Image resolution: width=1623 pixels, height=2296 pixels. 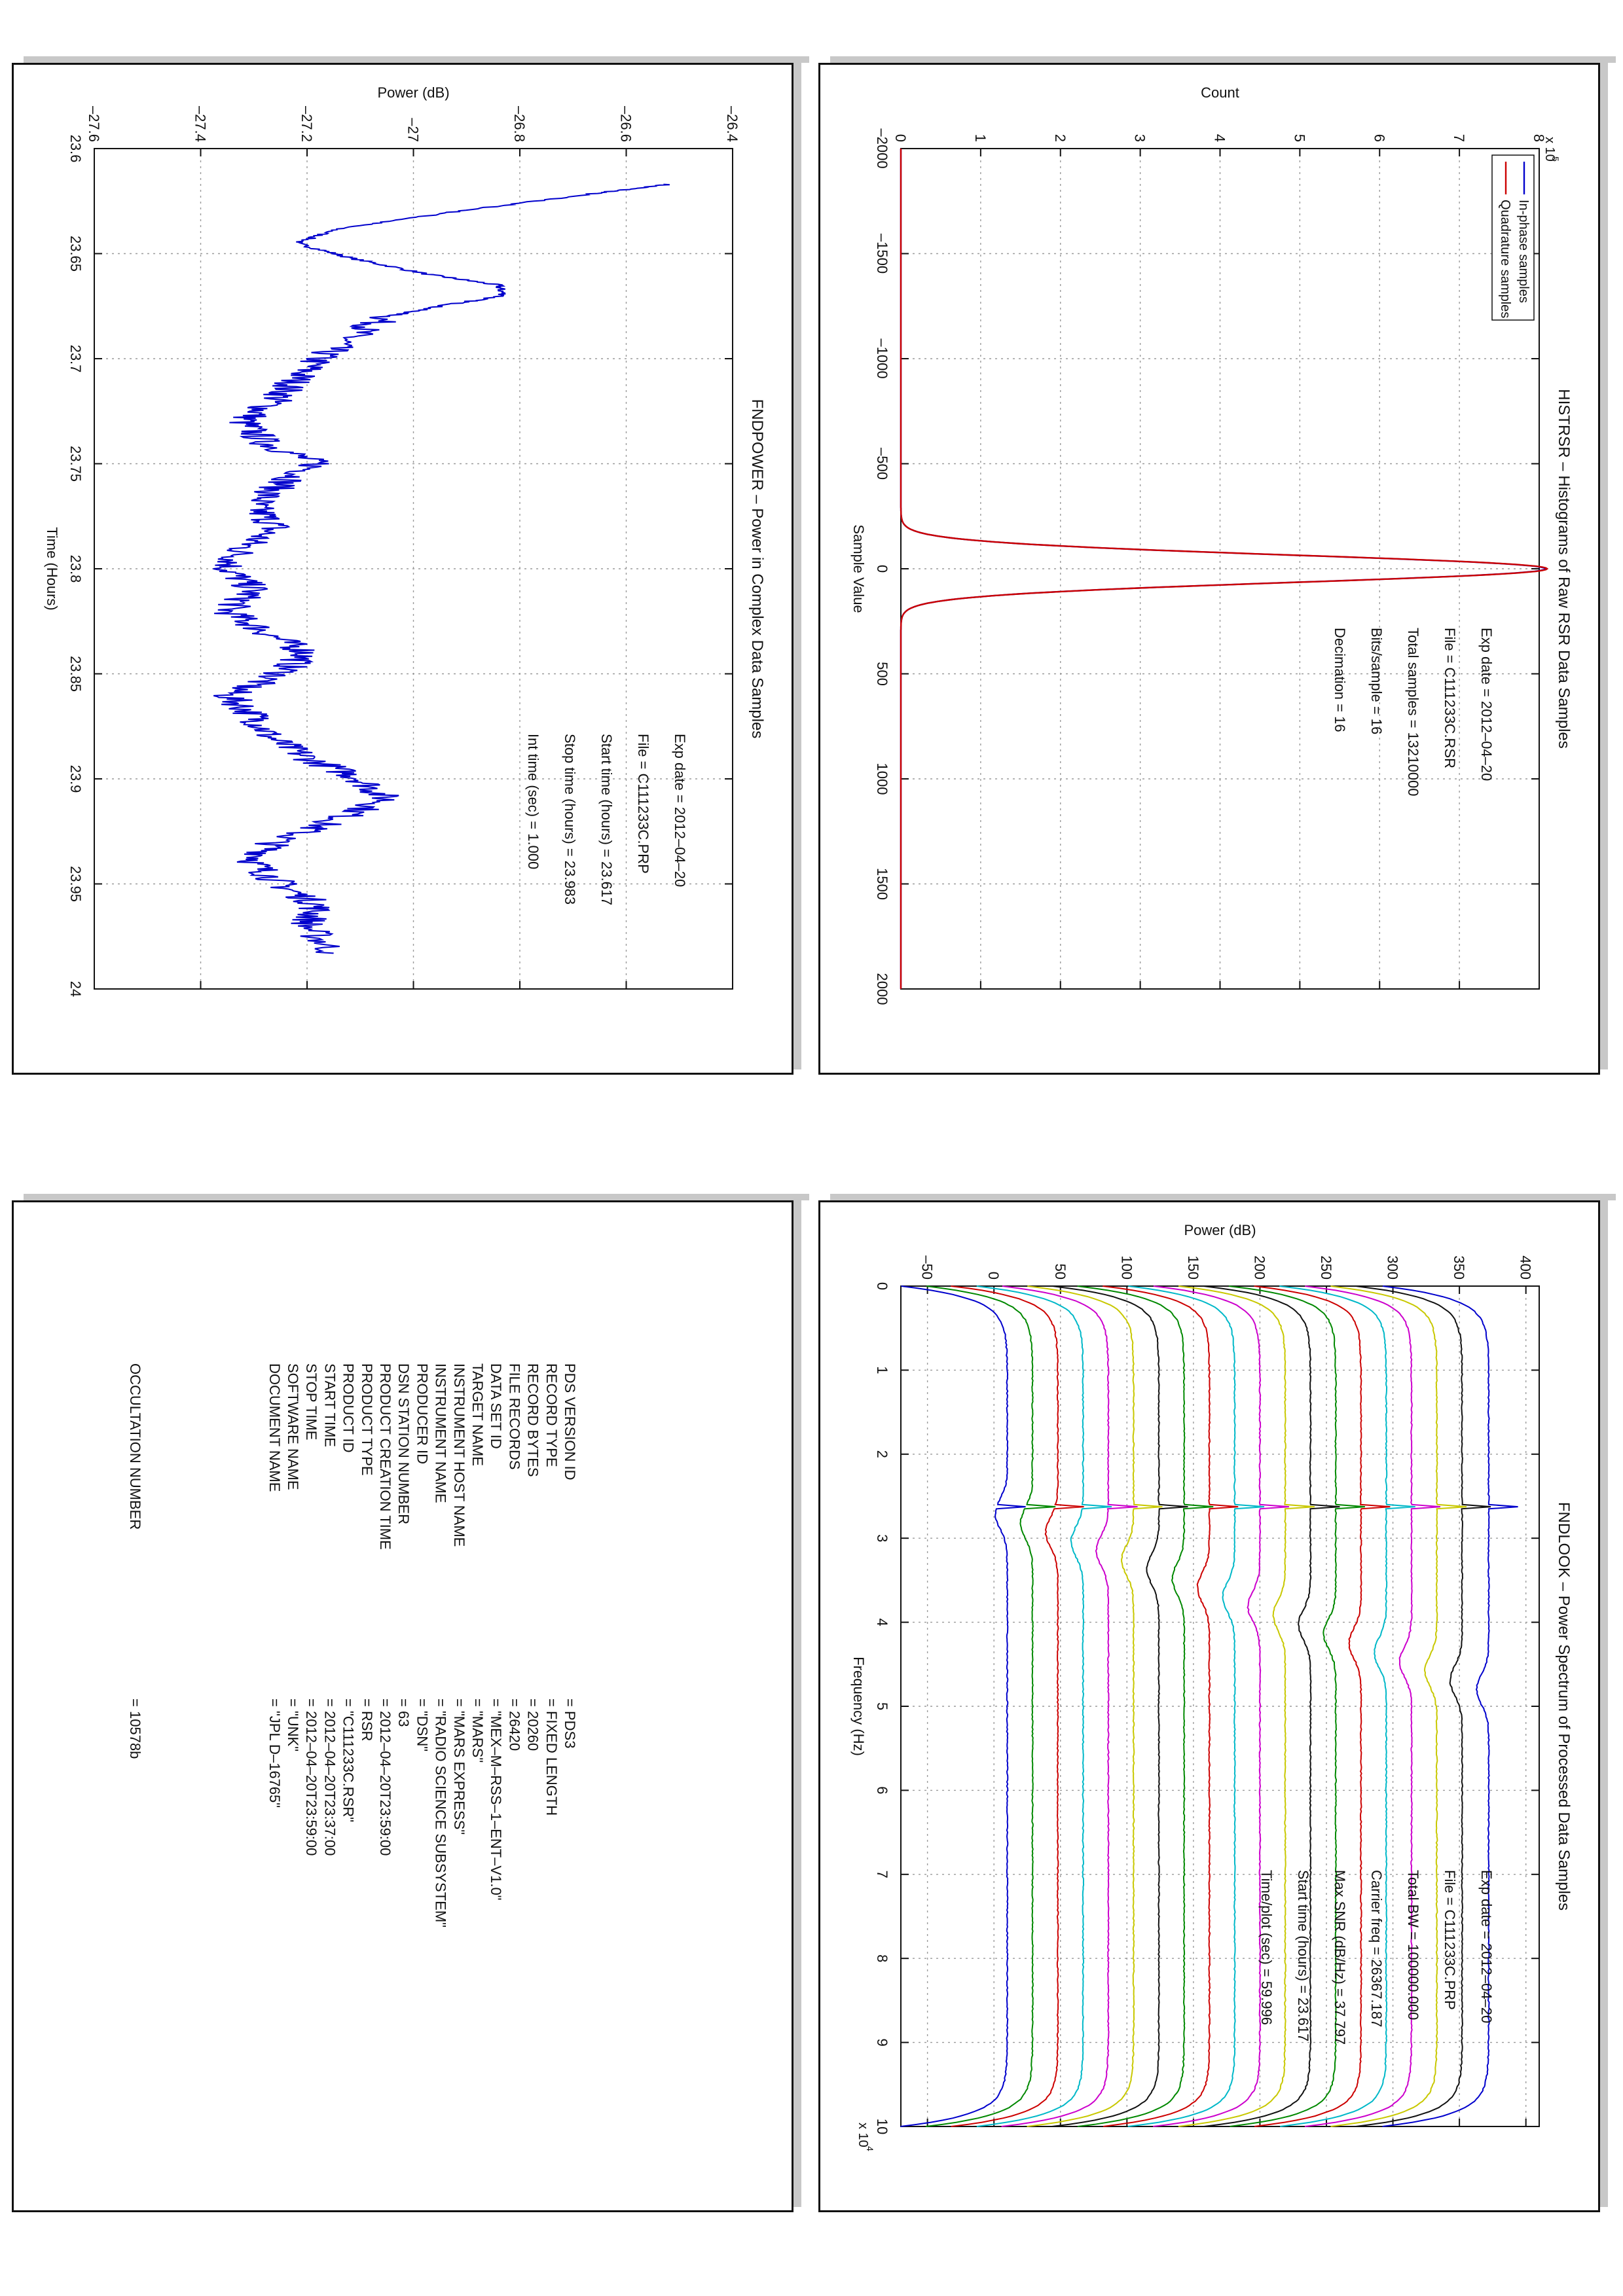 I want to click on pds-value: = 2012–04–20T23:37:00, so click(x=329, y=1777).